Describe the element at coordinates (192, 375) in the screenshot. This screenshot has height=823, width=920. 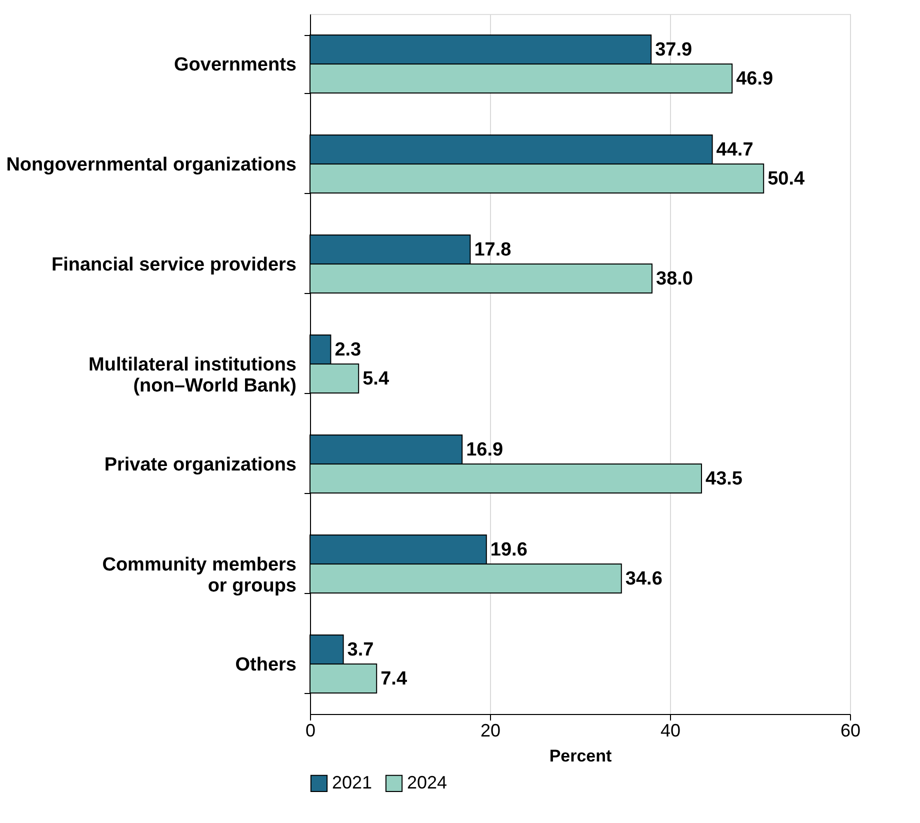
I see `y-tick-label: Multilateral institutions (non–World Bank)` at that location.